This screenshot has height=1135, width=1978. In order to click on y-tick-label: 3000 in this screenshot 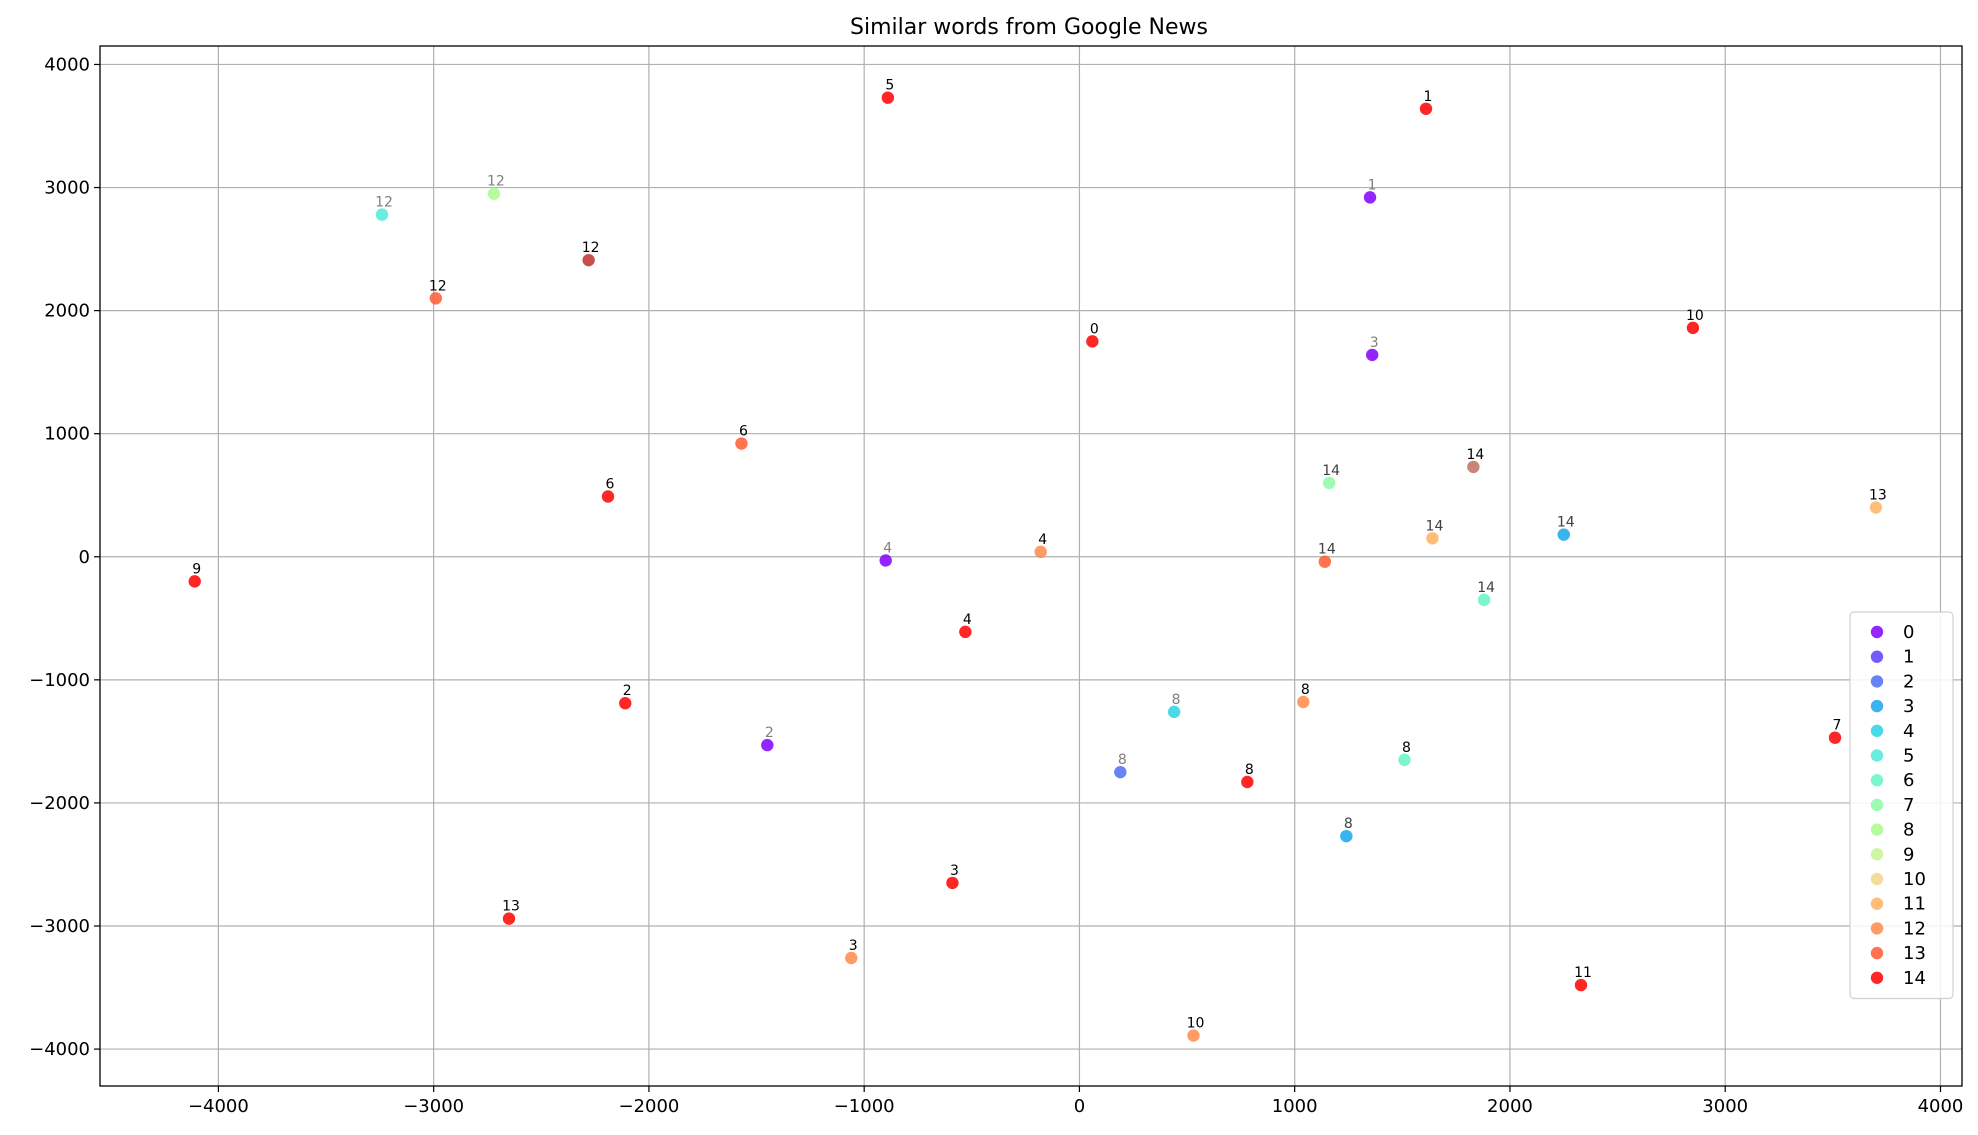, I will do `click(67, 188)`.